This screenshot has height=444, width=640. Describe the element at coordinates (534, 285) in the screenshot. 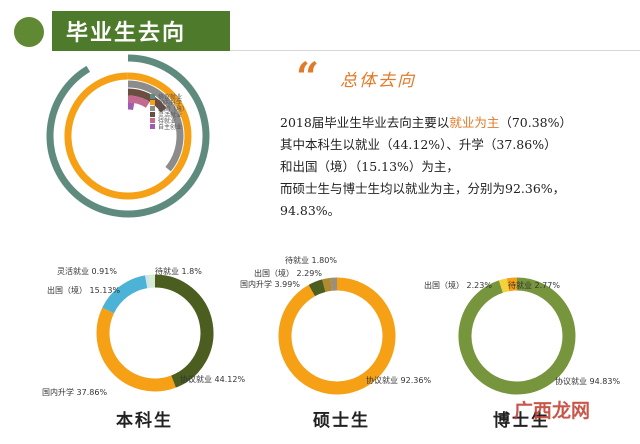

I see `data-label-doctor-2: 待就业 2.77%` at that location.